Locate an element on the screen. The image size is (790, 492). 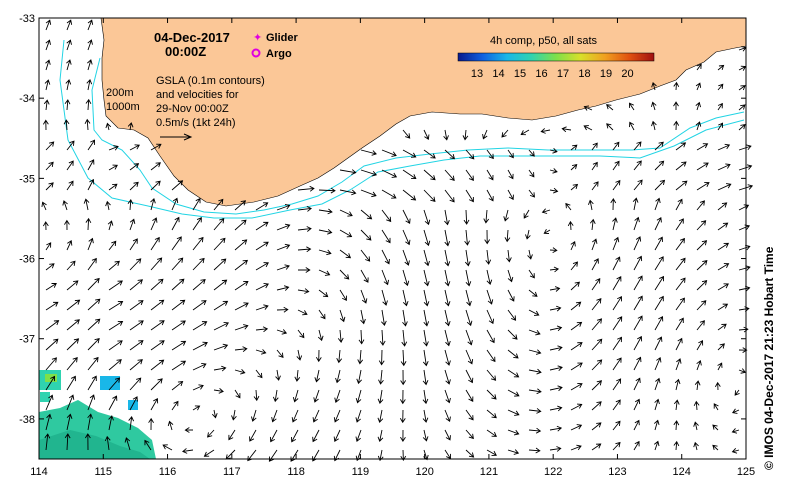
y-tick-label: -33 is located at coordinates (27, 19).